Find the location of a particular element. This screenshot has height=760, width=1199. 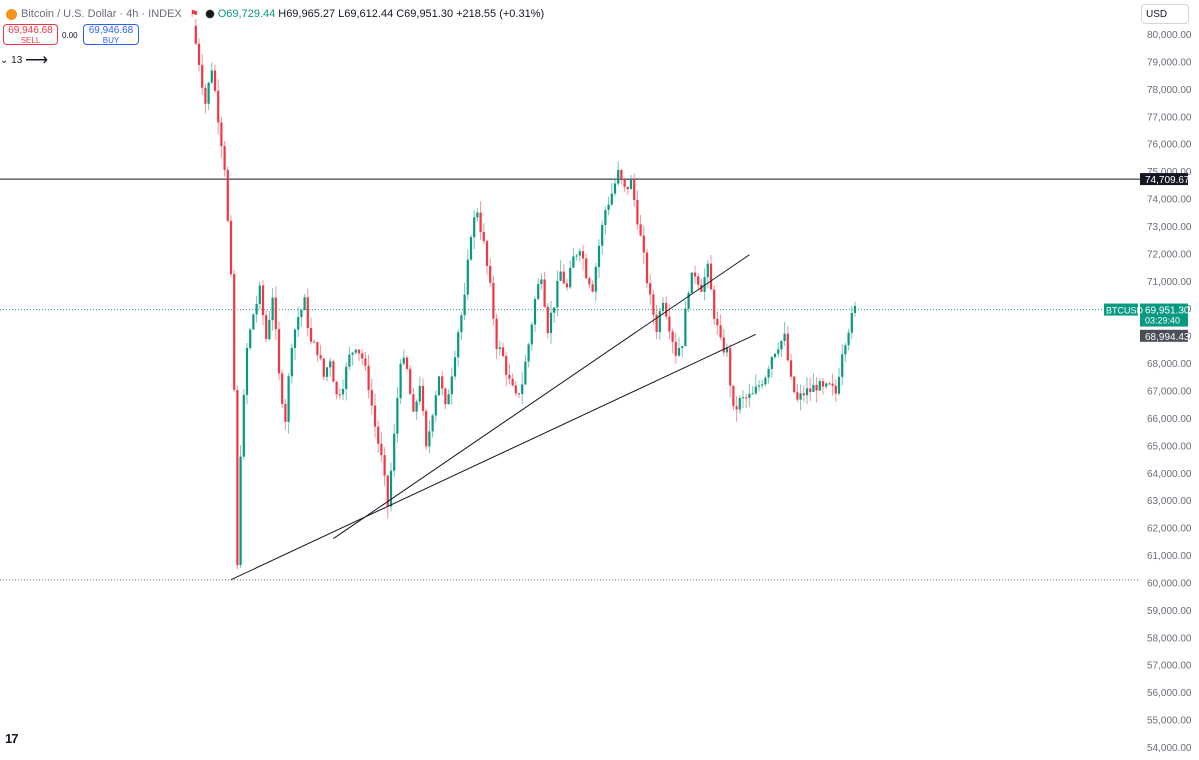

y-tick-label: 68,000.00 is located at coordinates (1169, 364).